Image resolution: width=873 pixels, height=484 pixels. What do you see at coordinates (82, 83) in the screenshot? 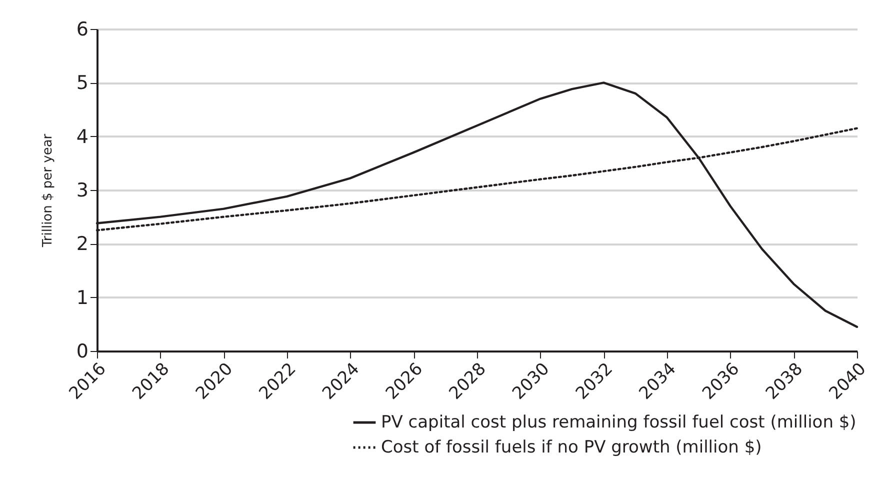
I see `y-tick-label: 5` at bounding box center [82, 83].